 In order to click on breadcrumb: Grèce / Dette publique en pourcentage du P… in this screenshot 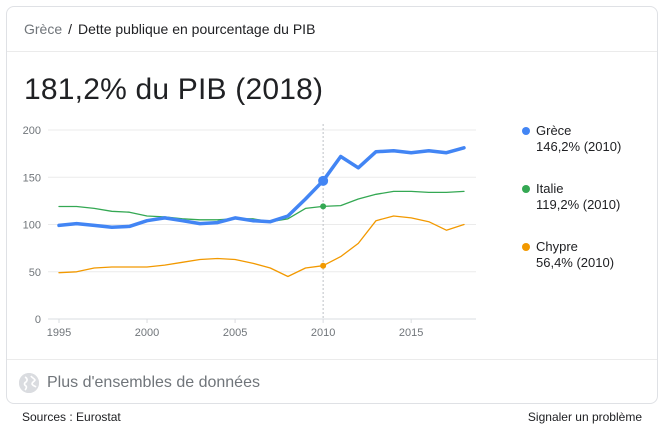, I will do `click(169, 29)`.